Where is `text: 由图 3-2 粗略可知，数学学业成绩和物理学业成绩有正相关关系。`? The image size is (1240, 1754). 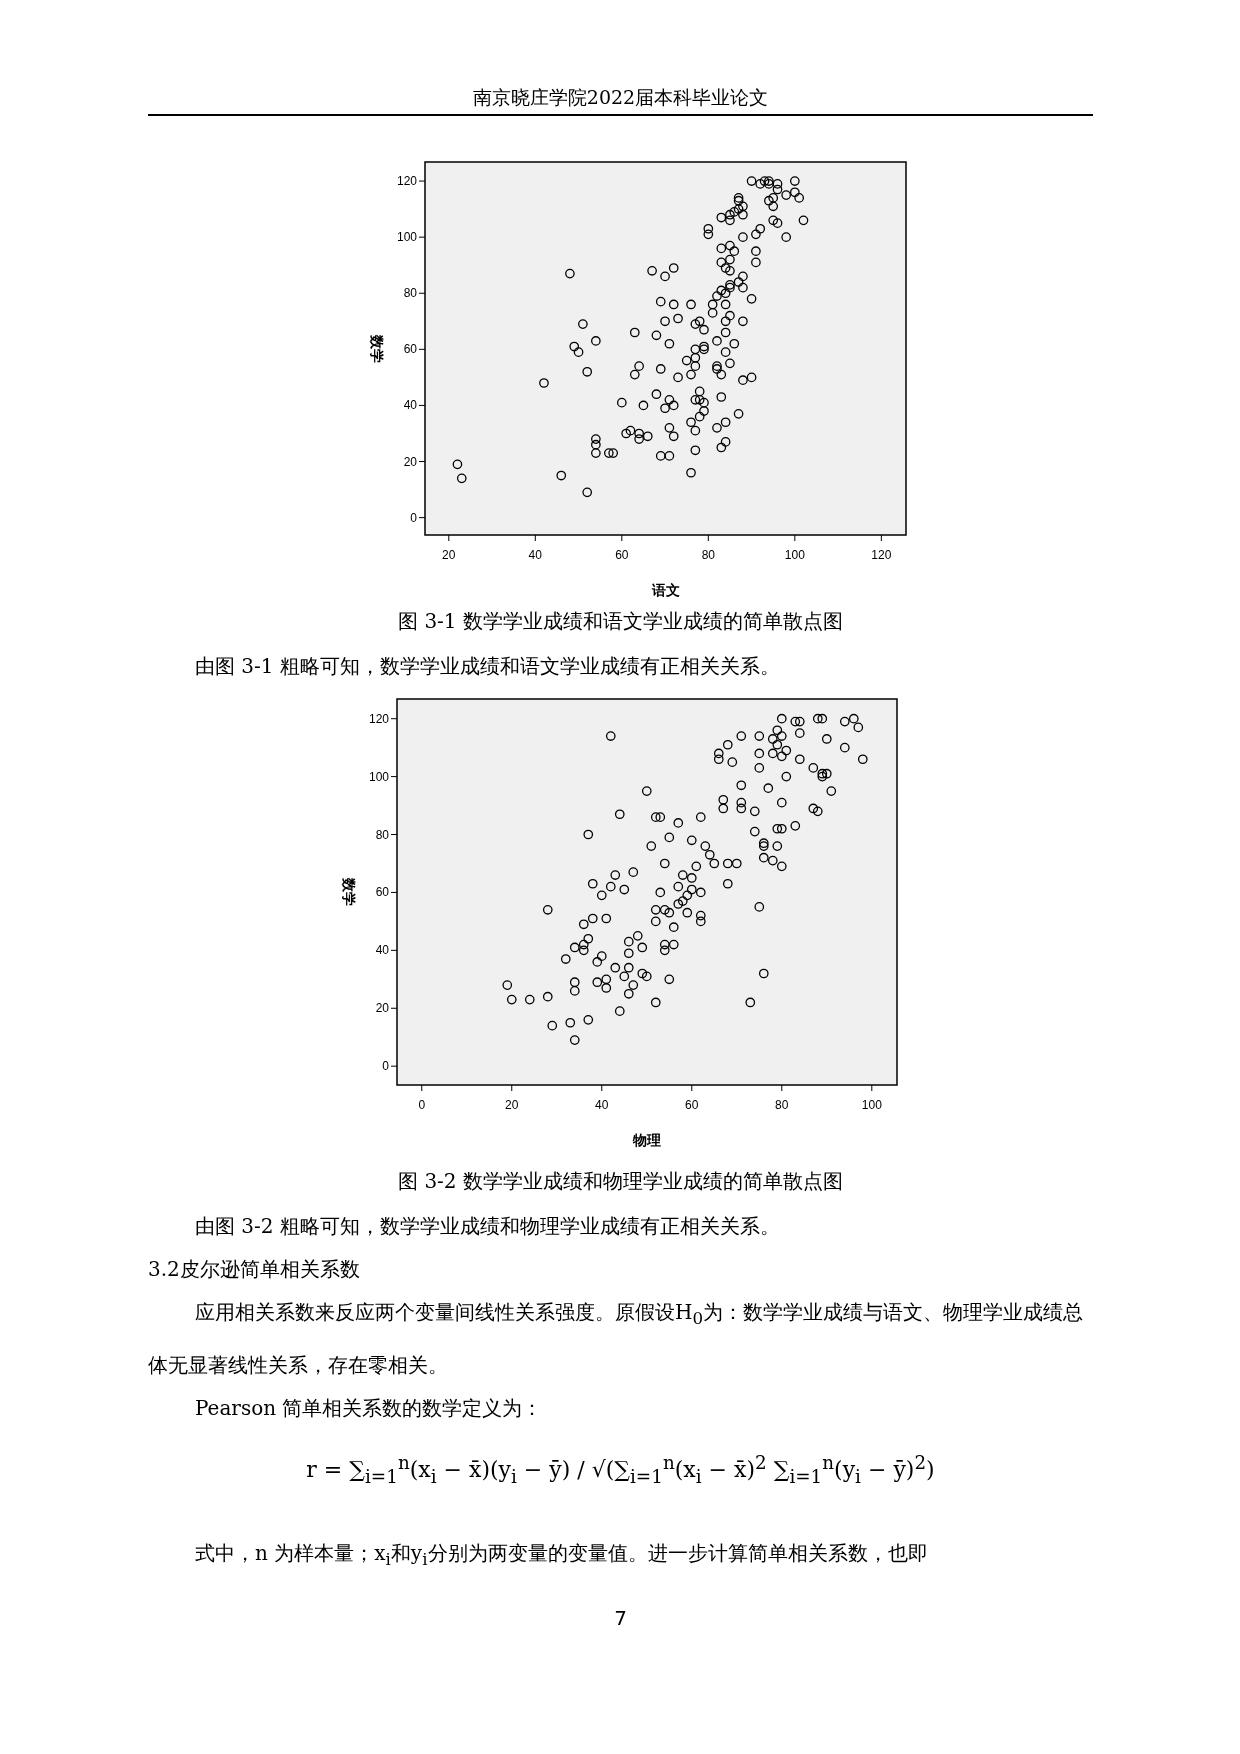 text: 由图 3-2 粗略可知，数学学业成绩和物理学业成绩有正相关关系。 is located at coordinates (487, 1226).